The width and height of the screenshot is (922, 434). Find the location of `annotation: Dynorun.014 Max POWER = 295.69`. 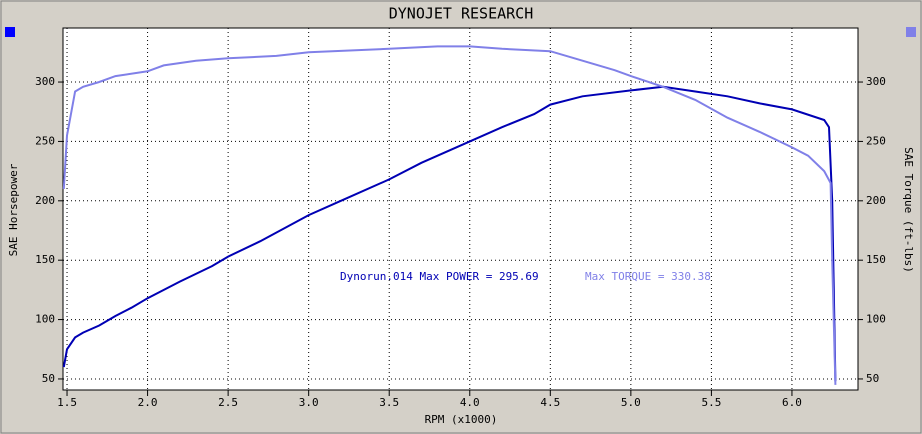

annotation: Dynorun.014 Max POWER = 295.69 is located at coordinates (439, 276).